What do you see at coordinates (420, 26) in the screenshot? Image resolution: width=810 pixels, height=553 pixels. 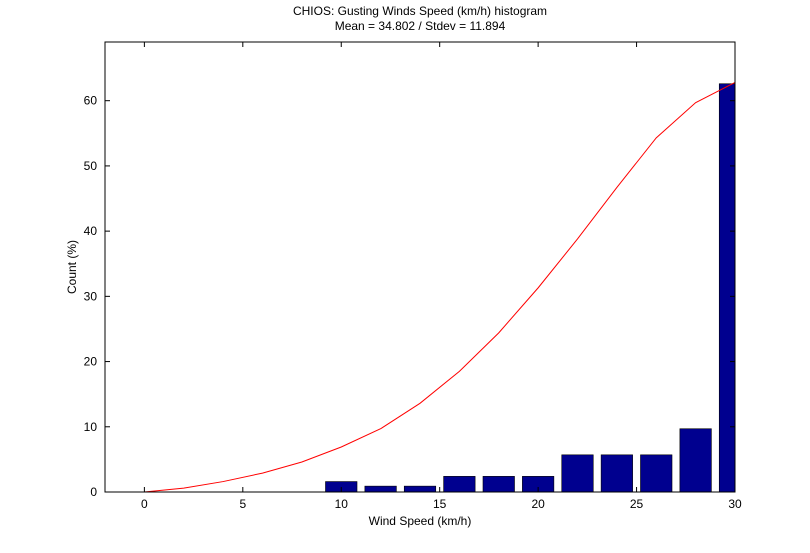 I see `chart-subtitle: Mean = 34.802 / Stdev = 11.894` at bounding box center [420, 26].